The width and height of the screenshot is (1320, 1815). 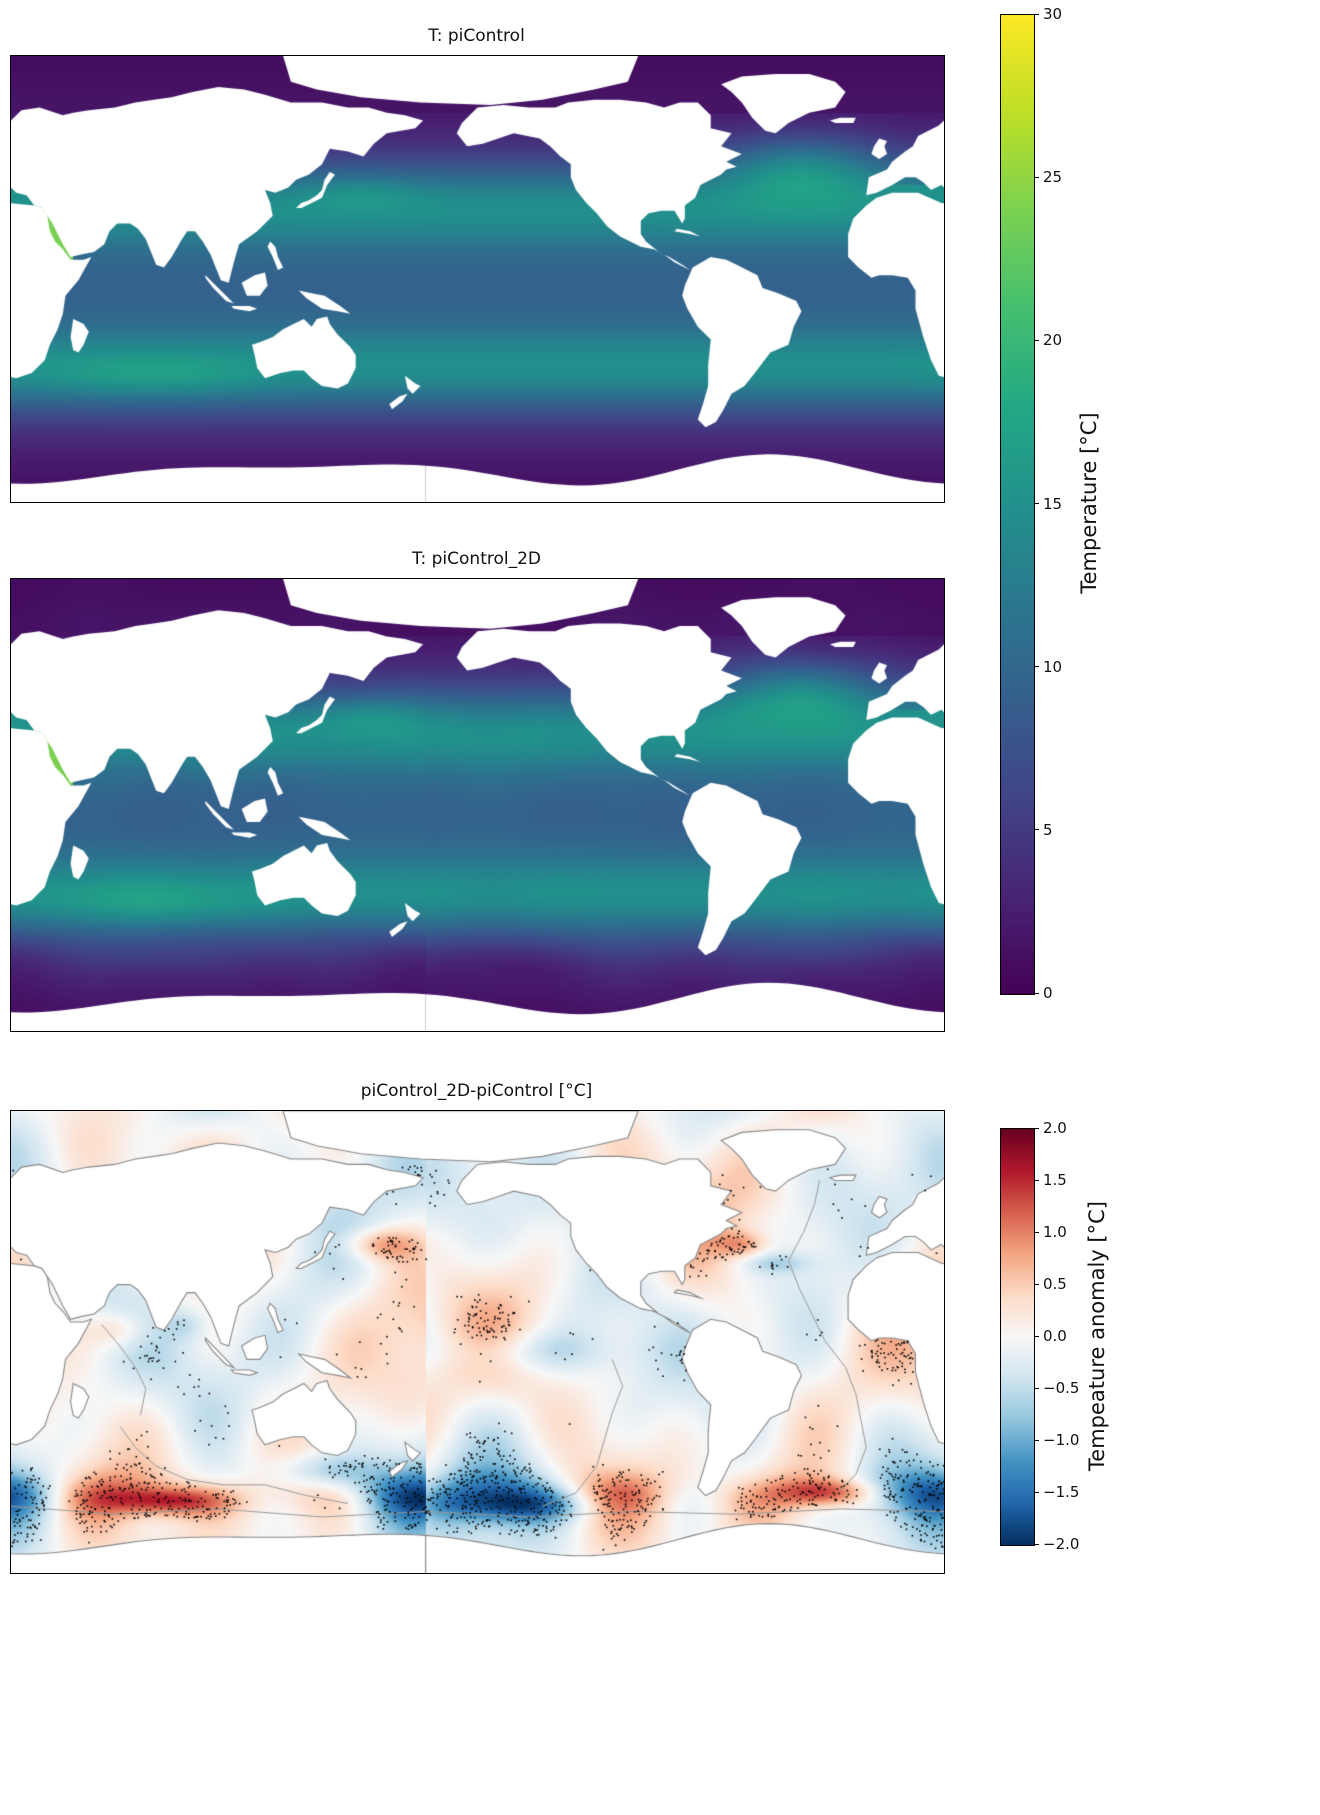 I want to click on colorbar-anomaly-label: Tempeature anomaly [°C], so click(x=1097, y=1336).